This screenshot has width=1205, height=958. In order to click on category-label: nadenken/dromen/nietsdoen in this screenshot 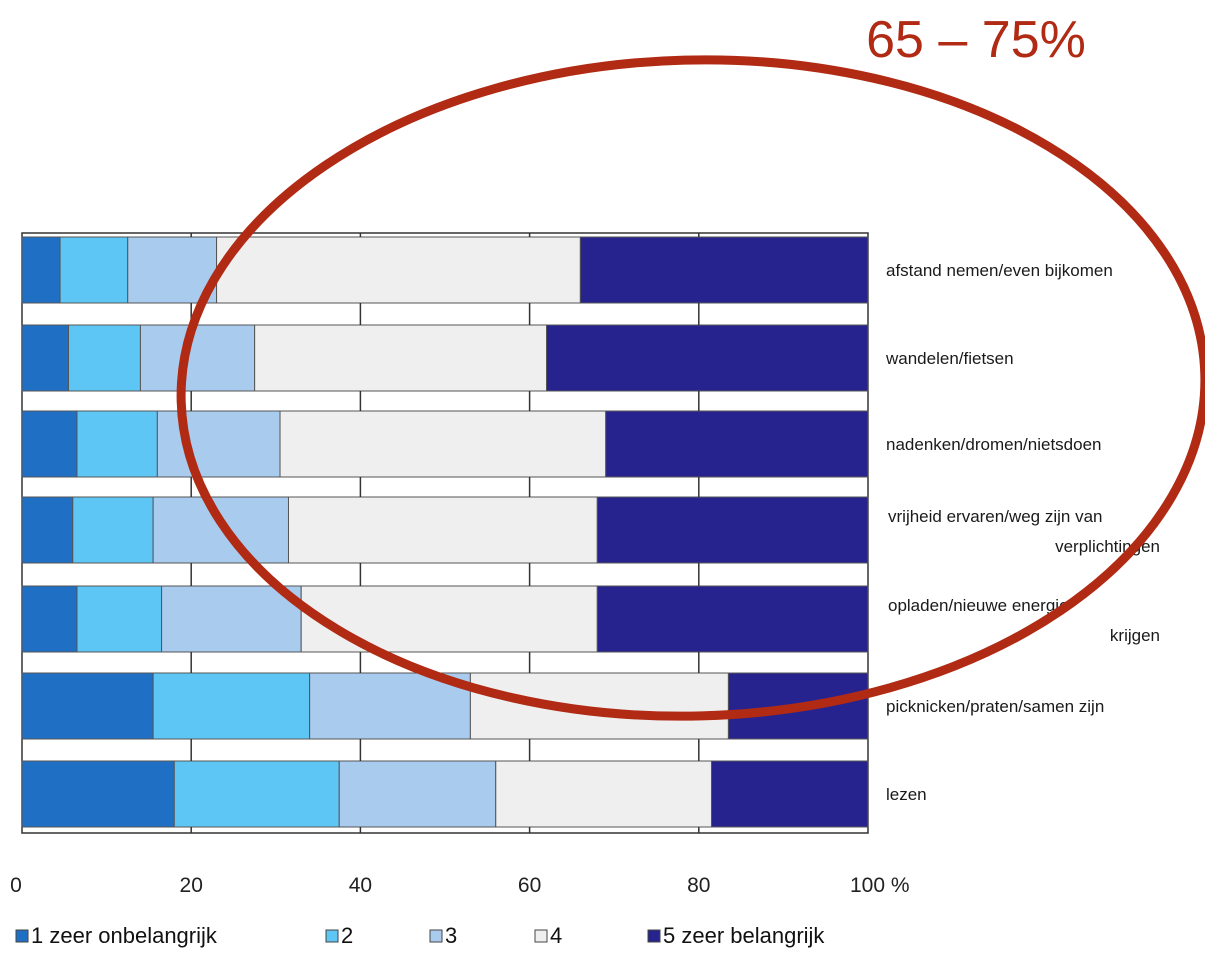, I will do `click(994, 444)`.